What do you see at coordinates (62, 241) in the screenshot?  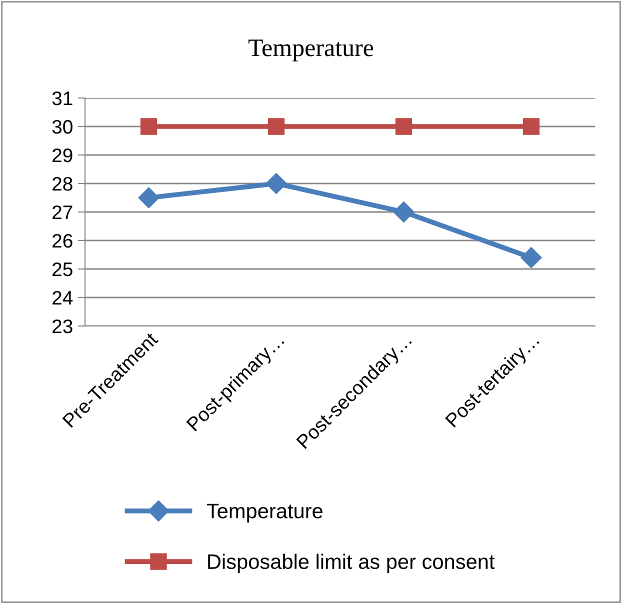 I see `y-tick-label: 26` at bounding box center [62, 241].